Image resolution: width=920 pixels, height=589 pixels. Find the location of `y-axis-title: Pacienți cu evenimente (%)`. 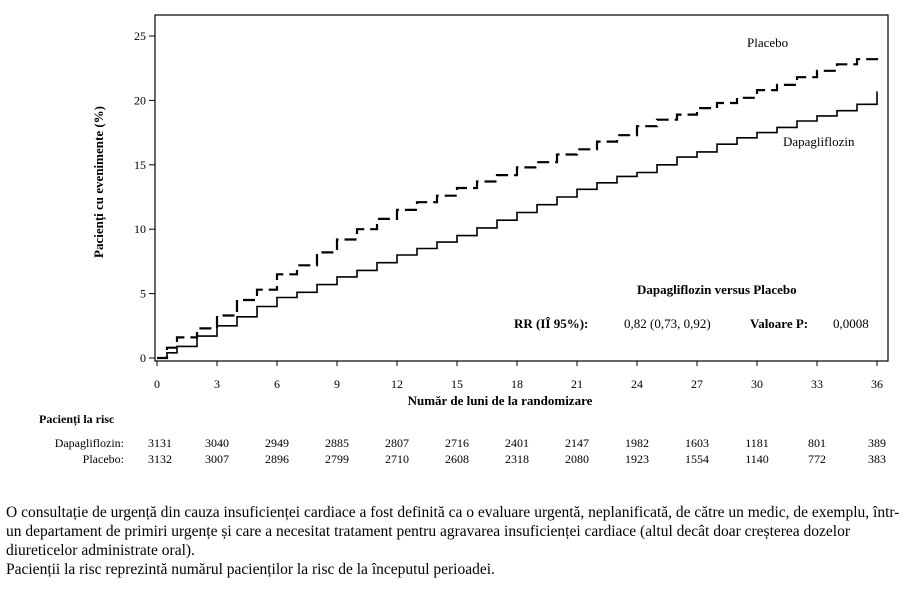

y-axis-title: Pacienți cu evenimente (%) is located at coordinates (99, 182).